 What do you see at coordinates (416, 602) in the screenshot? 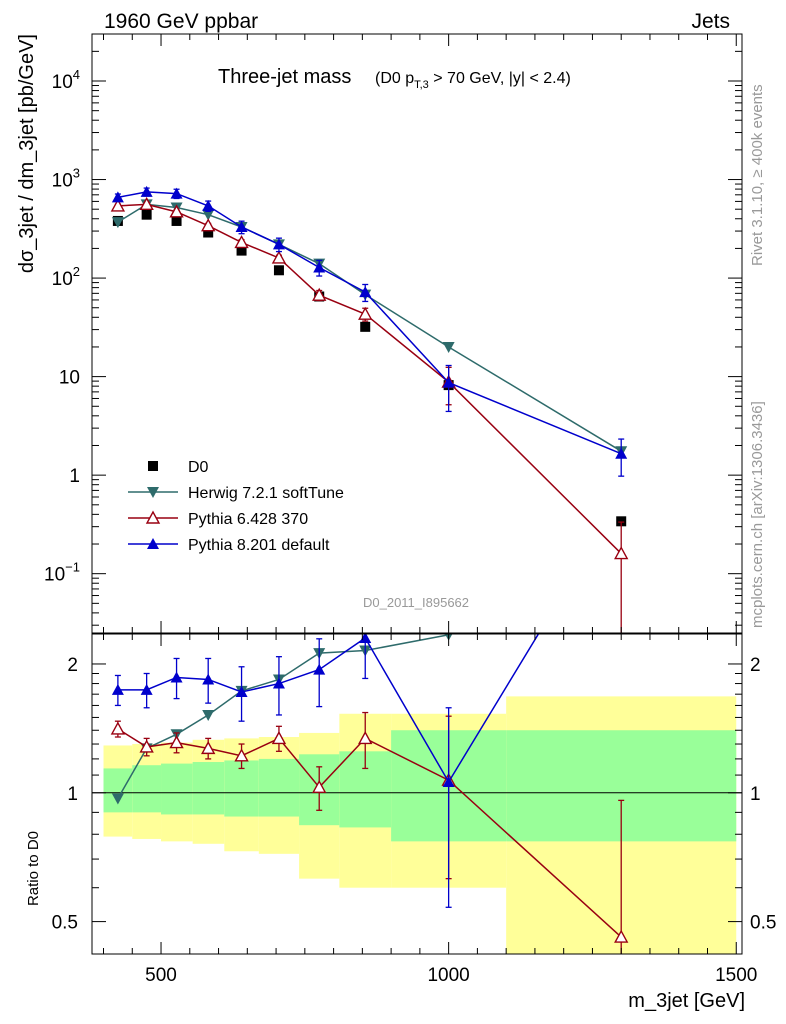
I see `analysis-id-label: D0_2011_I895662` at bounding box center [416, 602].